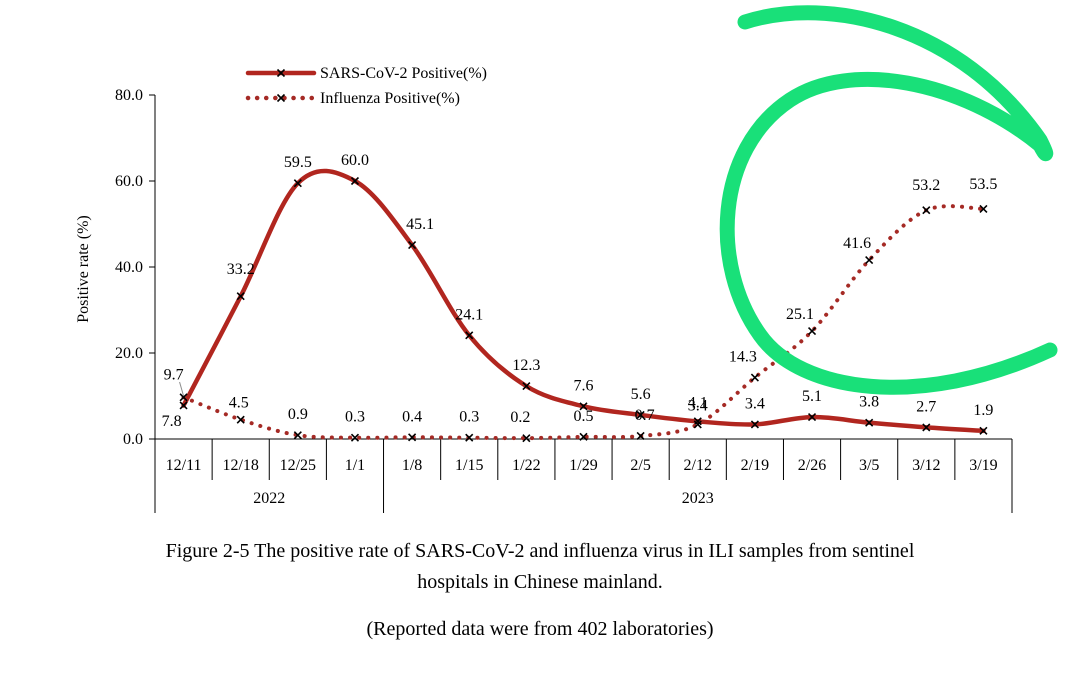 This screenshot has width=1080, height=679. What do you see at coordinates (390, 98) in the screenshot?
I see `legend-label-influenza: Influenza Positive(%)` at bounding box center [390, 98].